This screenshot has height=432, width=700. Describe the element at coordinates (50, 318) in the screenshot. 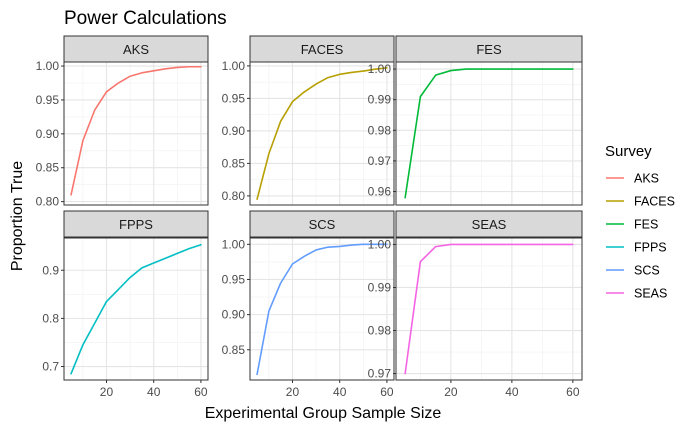

I see `y-tick-label: 0.8` at that location.